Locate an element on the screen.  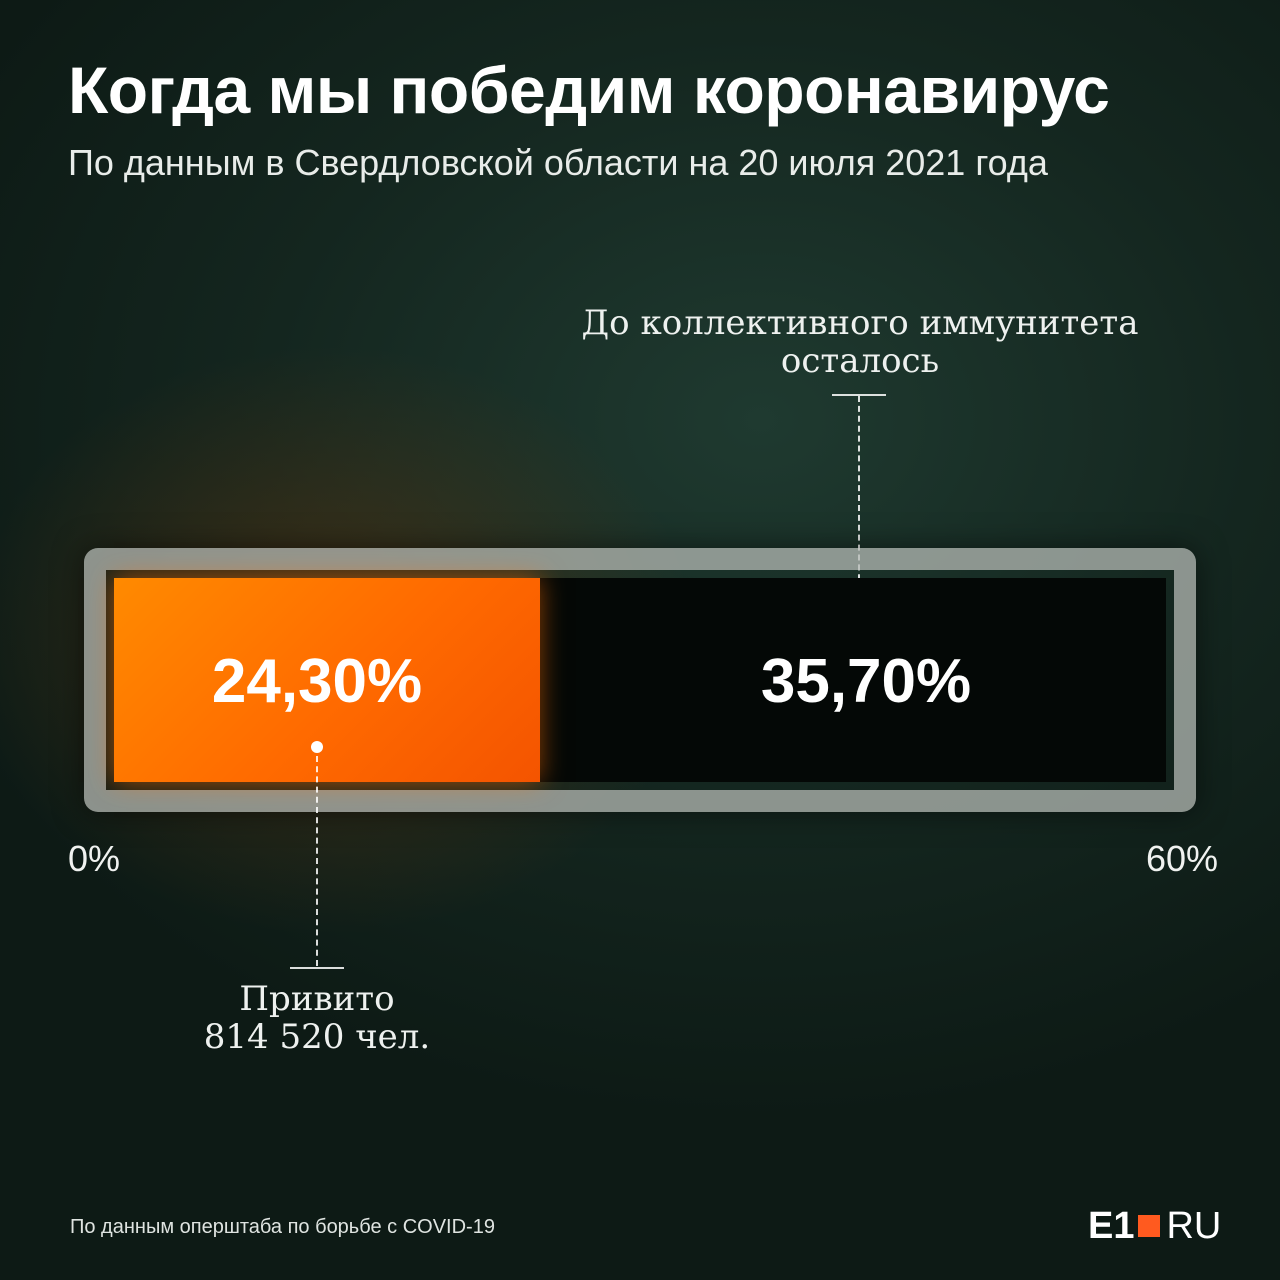
vaccinated-bar is located at coordinates (327, 680).